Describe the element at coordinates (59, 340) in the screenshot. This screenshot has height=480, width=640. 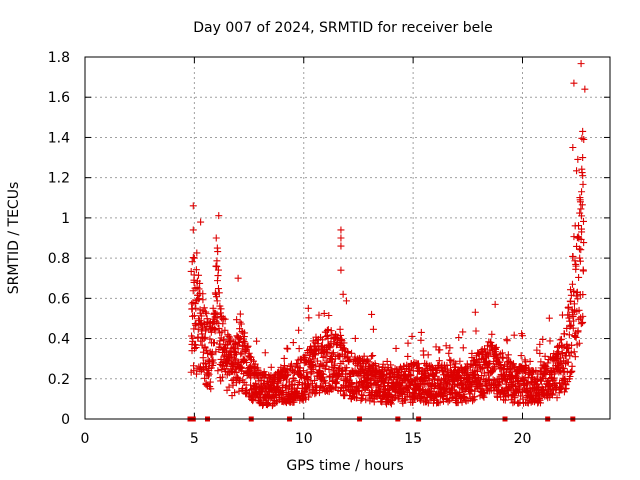
I see `y-tick-label: 0.4` at that location.